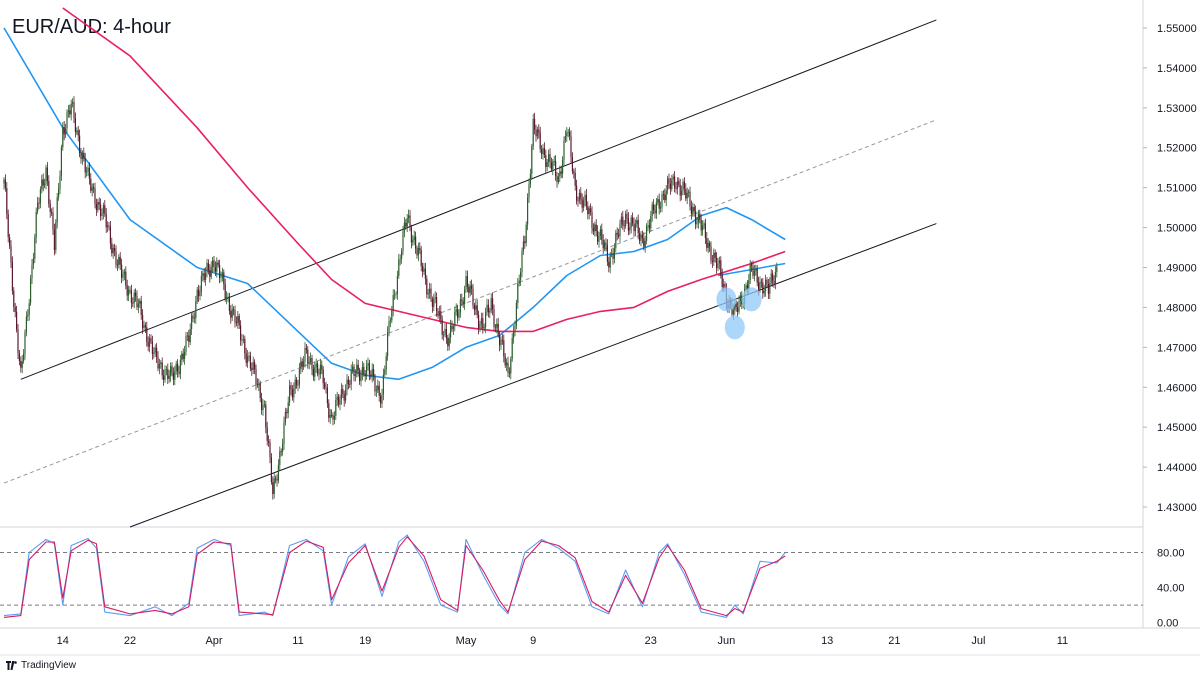 The image size is (1200, 675). I want to click on brand-text: TradingView, so click(49, 665).